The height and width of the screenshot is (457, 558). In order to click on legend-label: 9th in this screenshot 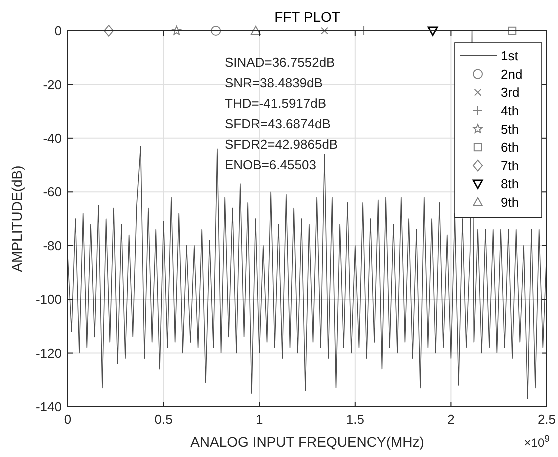, I will do `click(510, 202)`.